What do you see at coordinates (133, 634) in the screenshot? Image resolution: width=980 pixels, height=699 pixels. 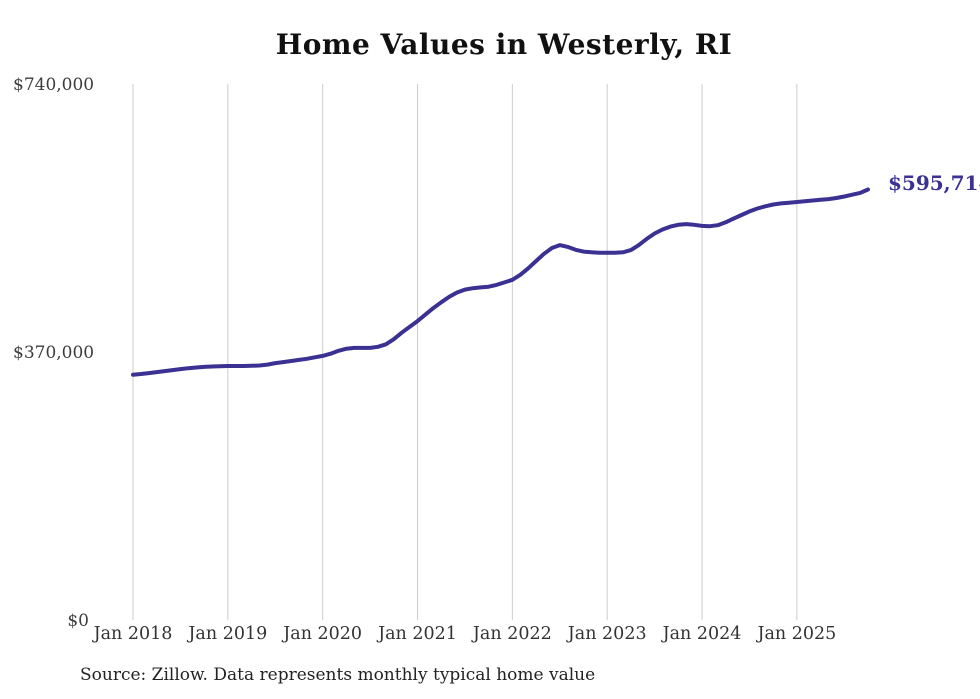 I see `x-axis-tick-label: Jan 2018` at bounding box center [133, 634].